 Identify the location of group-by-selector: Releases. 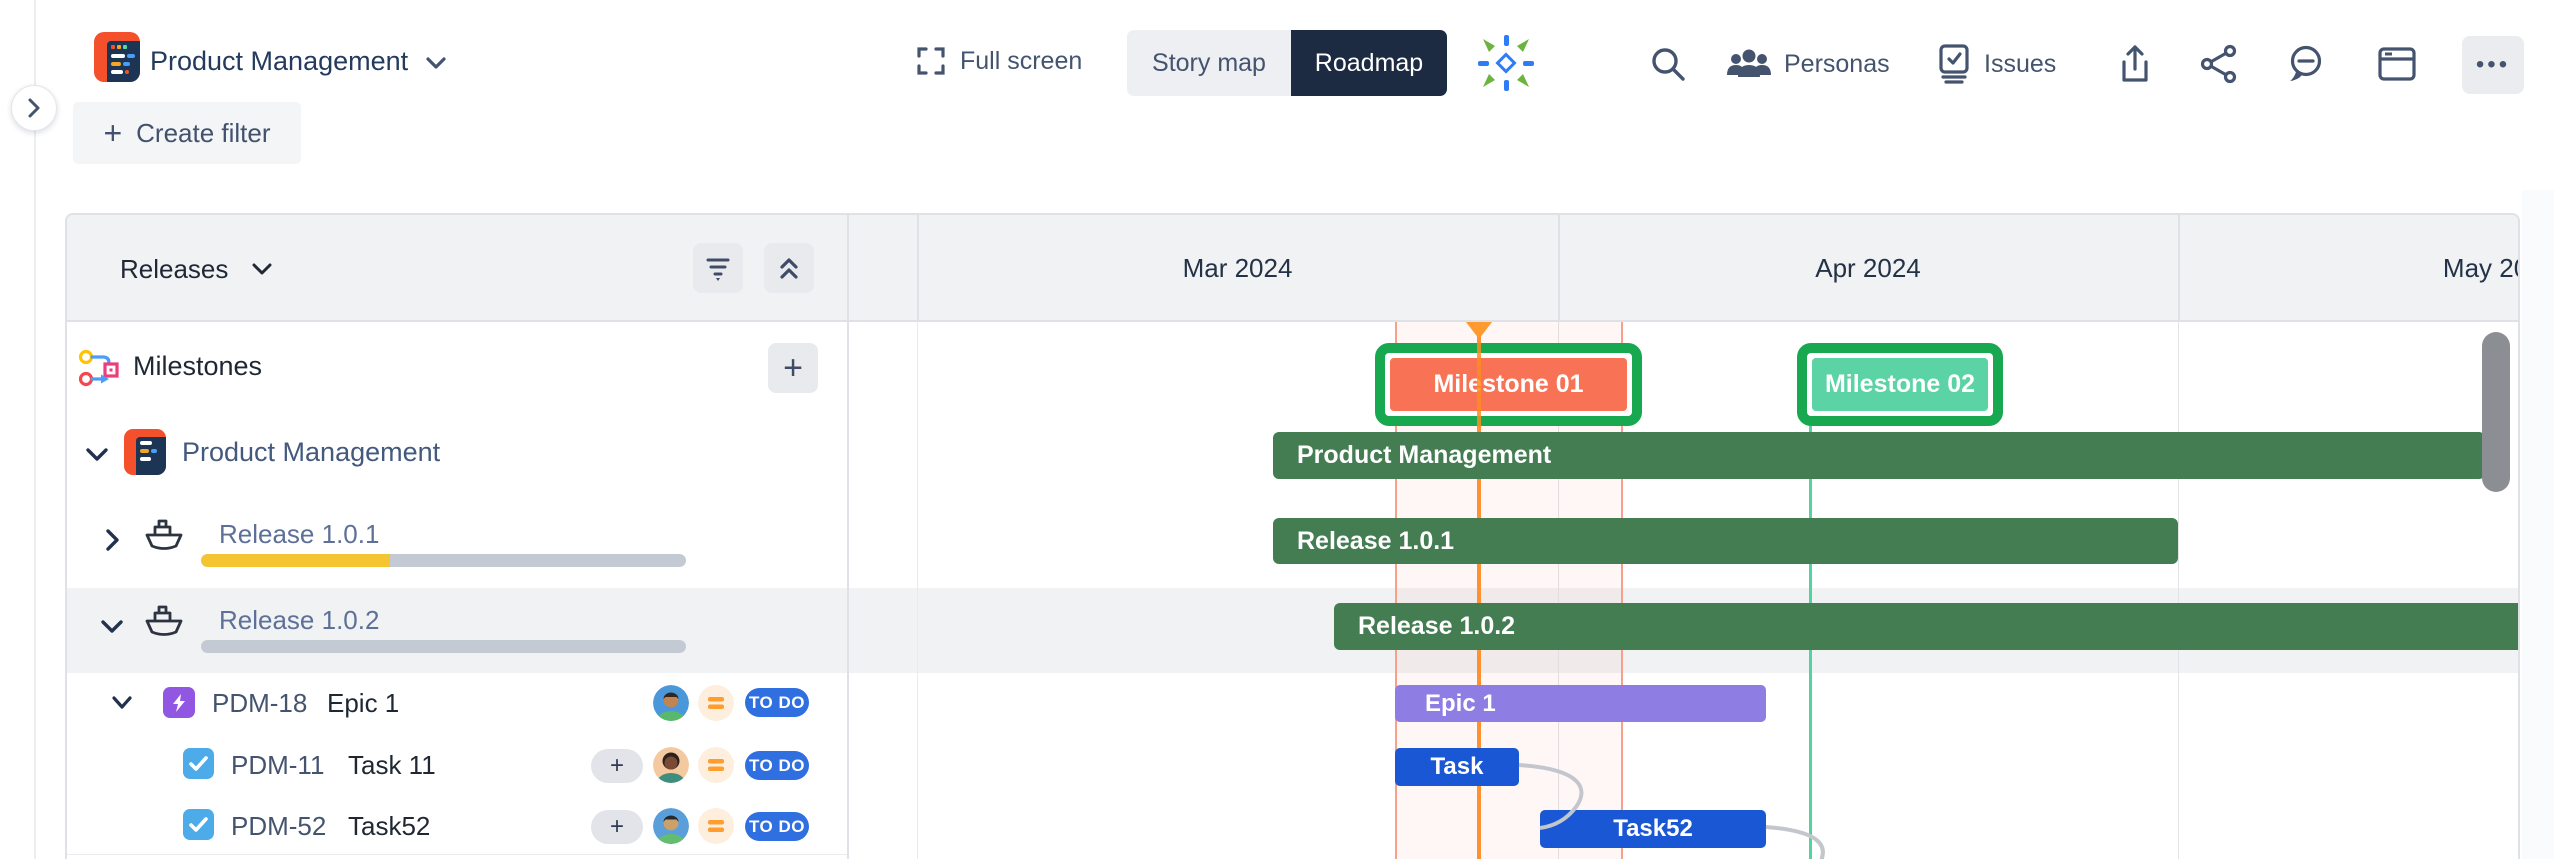
(197, 269).